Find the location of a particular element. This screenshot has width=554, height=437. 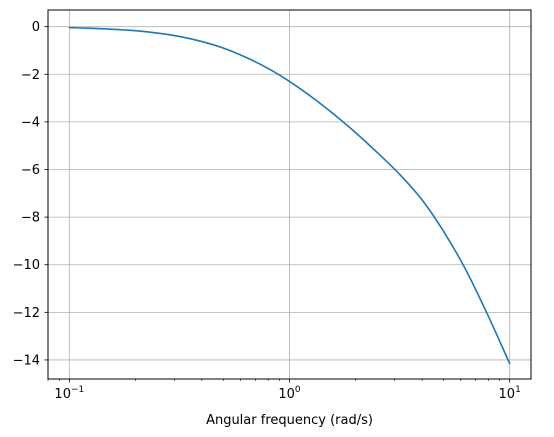

y-tick-label: −4 is located at coordinates (30, 122).